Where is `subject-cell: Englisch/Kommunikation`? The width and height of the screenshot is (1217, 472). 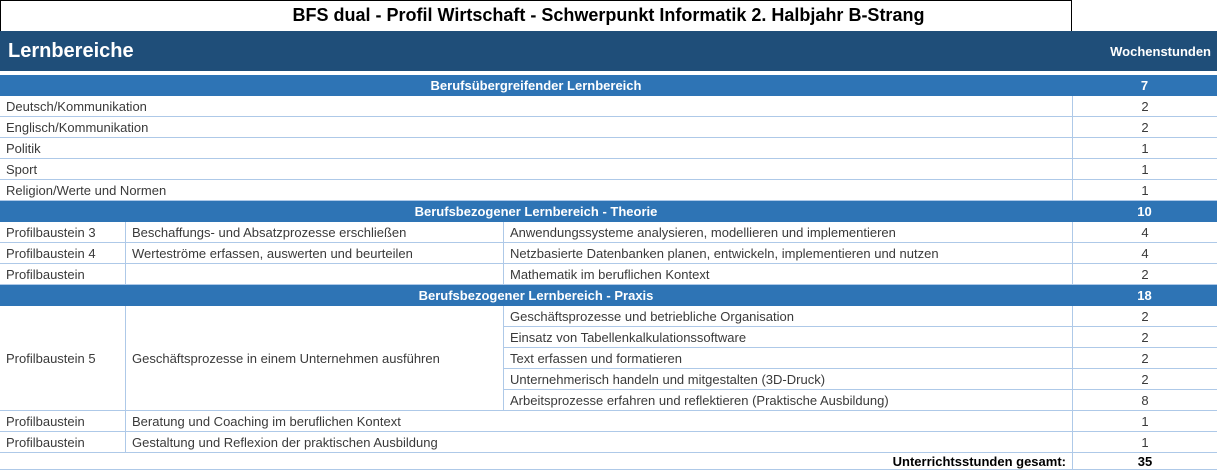 subject-cell: Englisch/Kommunikation is located at coordinates (77, 127).